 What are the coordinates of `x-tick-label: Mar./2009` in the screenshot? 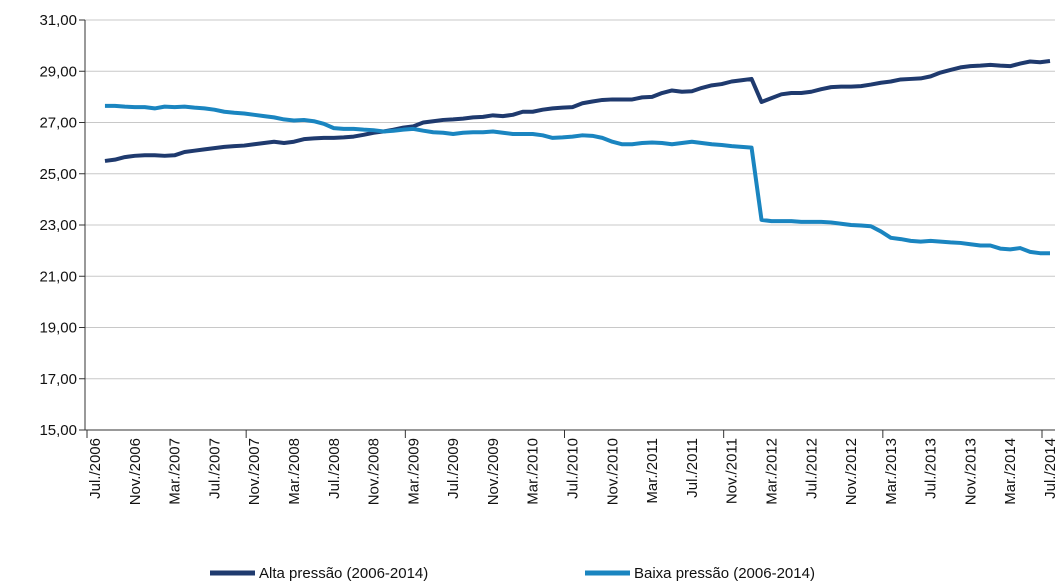 It's located at (413, 471).